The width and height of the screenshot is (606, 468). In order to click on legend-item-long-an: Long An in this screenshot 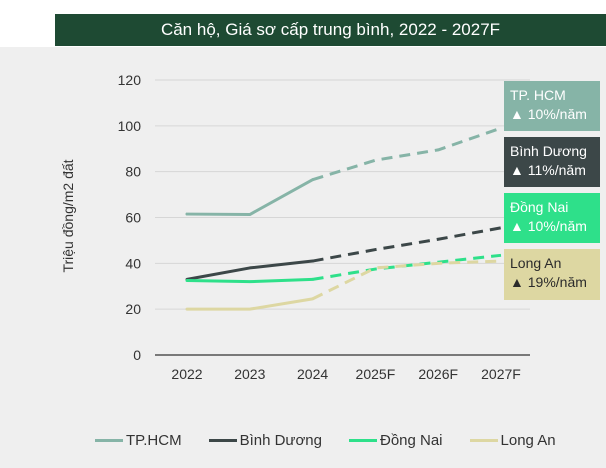, I will do `click(512, 440)`.